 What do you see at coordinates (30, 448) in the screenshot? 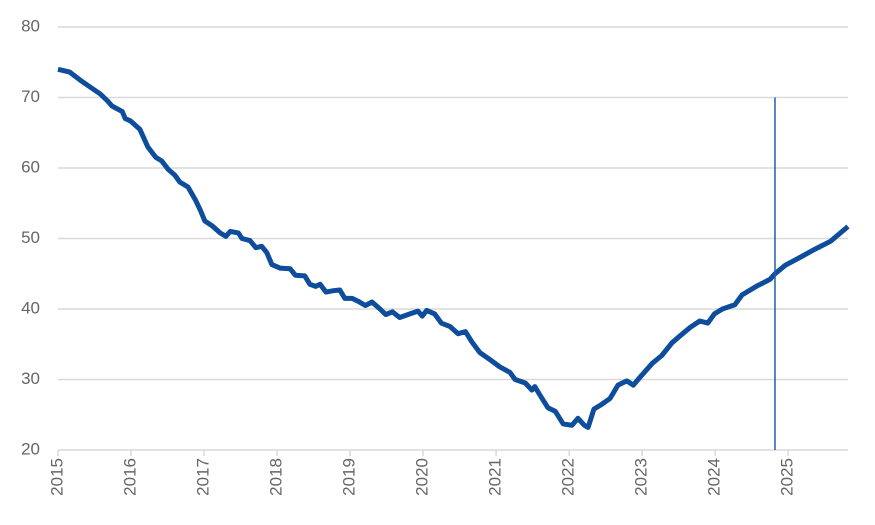
I see `y-tick-label: 20` at bounding box center [30, 448].